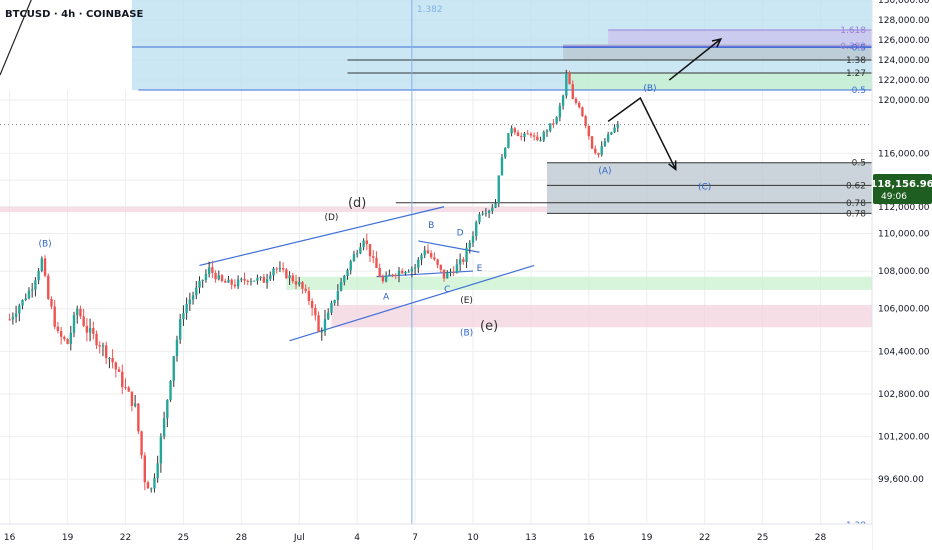  I want to click on time-tick-label: 10, so click(473, 538).